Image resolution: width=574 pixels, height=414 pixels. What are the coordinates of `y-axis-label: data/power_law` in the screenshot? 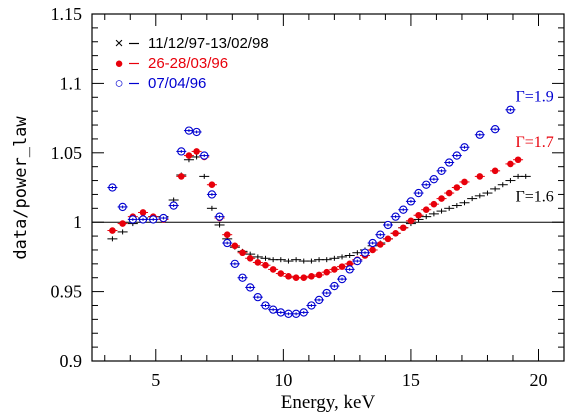 It's located at (21, 188).